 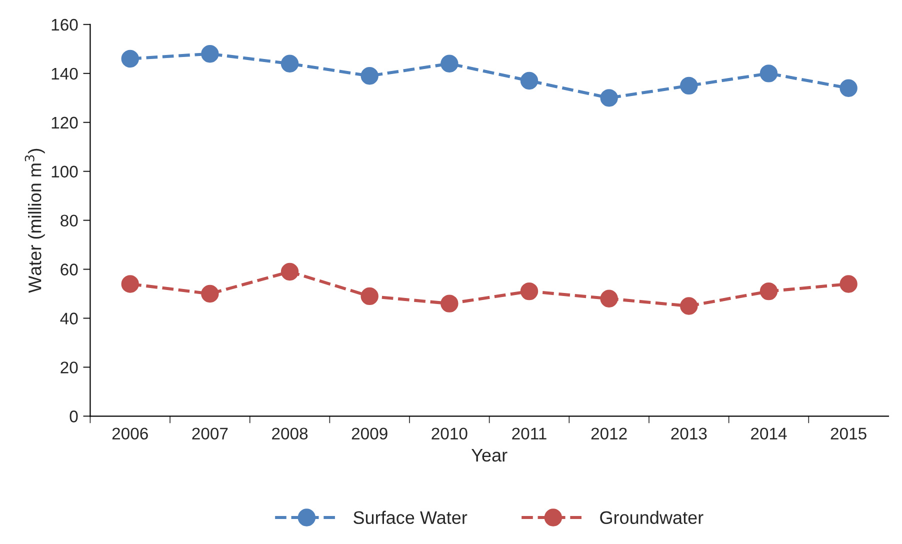 I want to click on x-tick-label: 2015, so click(x=848, y=434).